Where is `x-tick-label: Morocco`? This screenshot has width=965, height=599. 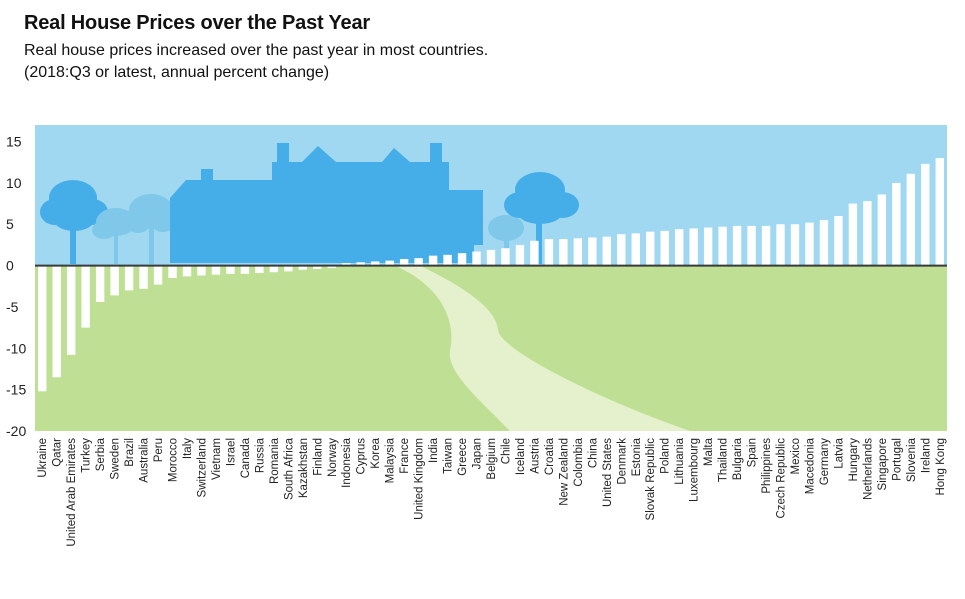 x-tick-label: Morocco is located at coordinates (174, 460).